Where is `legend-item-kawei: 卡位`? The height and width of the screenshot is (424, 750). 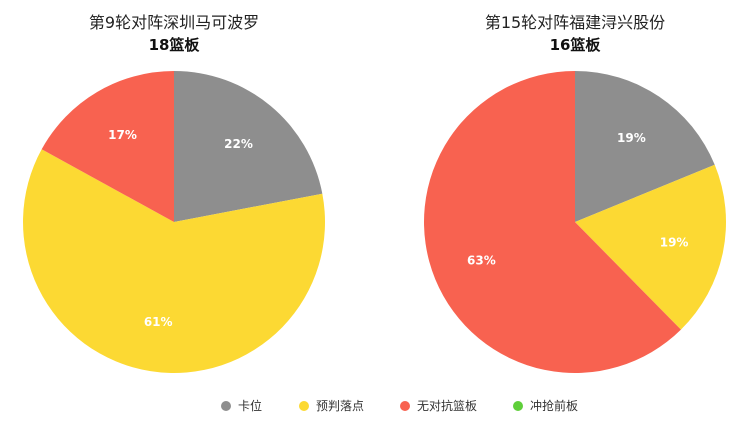
legend-item-kawei: 卡位 is located at coordinates (241, 405).